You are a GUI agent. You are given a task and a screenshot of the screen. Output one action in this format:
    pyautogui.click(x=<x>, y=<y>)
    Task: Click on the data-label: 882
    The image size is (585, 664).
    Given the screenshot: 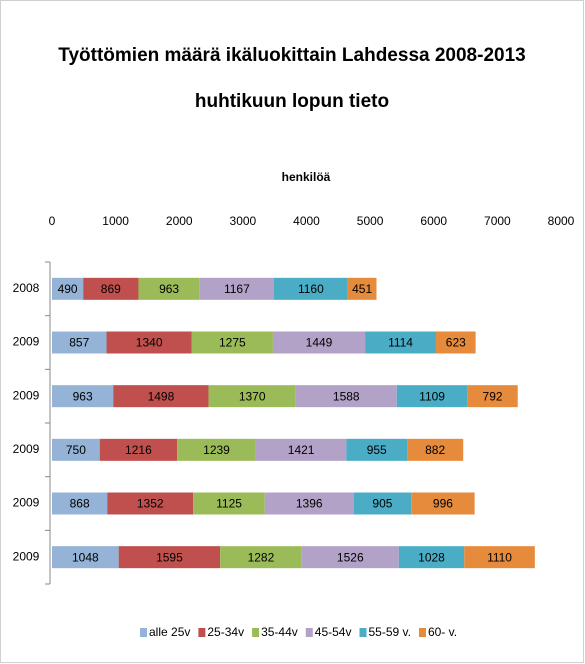 What is the action you would take?
    pyautogui.click(x=435, y=450)
    